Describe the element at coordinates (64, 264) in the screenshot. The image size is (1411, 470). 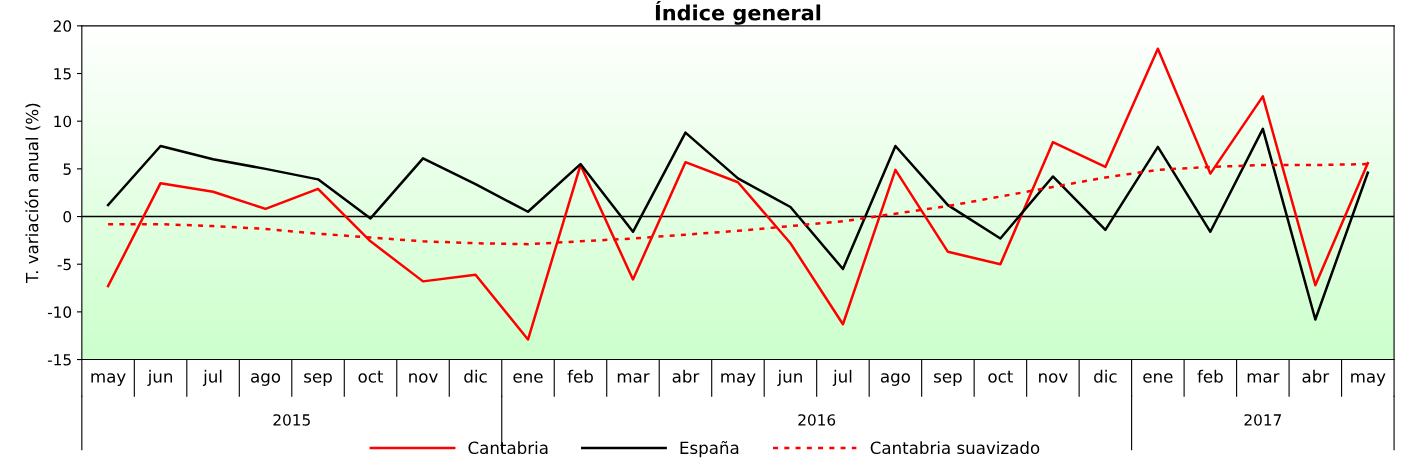
I see `y-tick-label: -5` at that location.